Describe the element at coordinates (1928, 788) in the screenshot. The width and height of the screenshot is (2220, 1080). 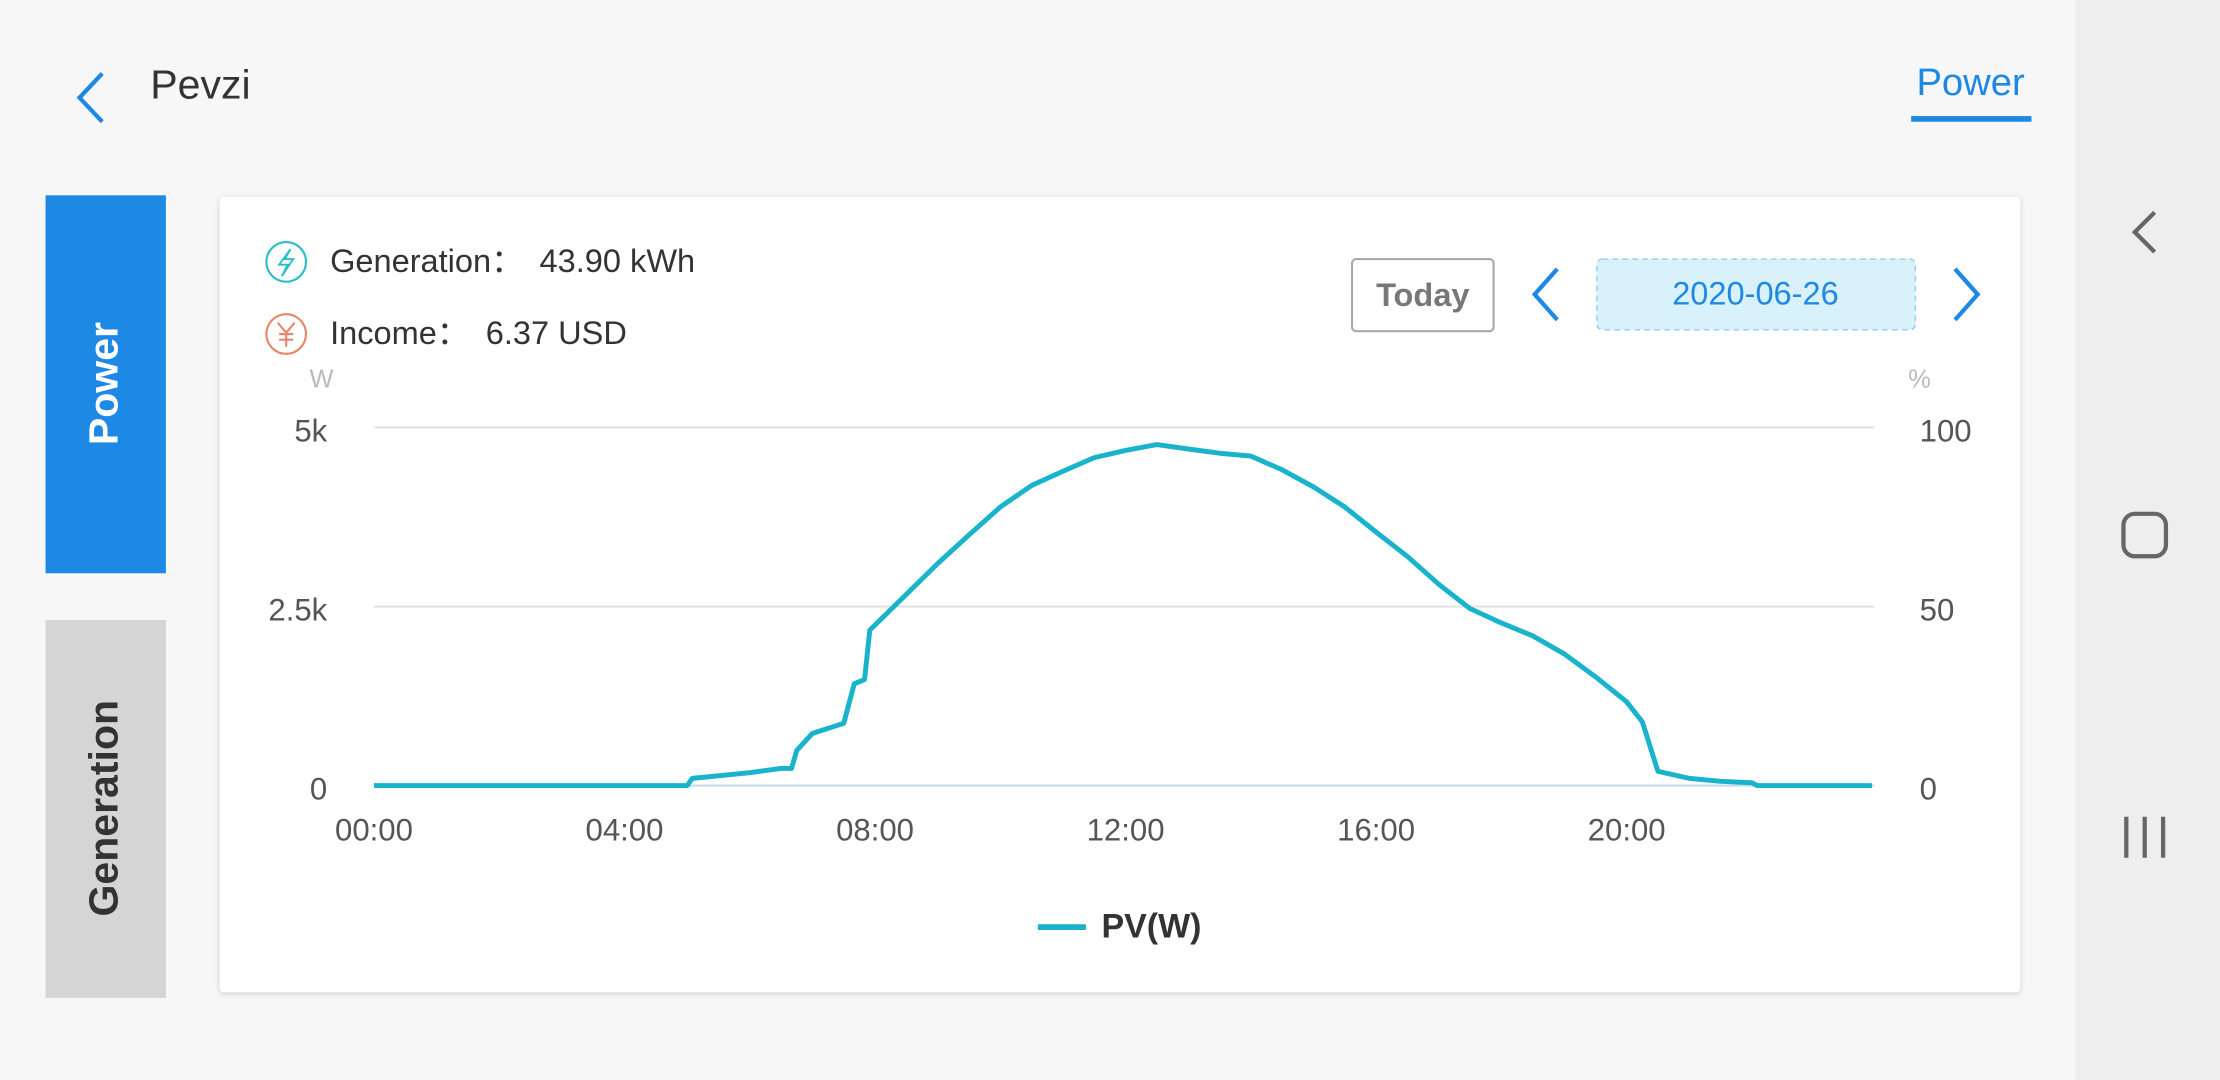
I see `y2-tick-label: 0` at that location.